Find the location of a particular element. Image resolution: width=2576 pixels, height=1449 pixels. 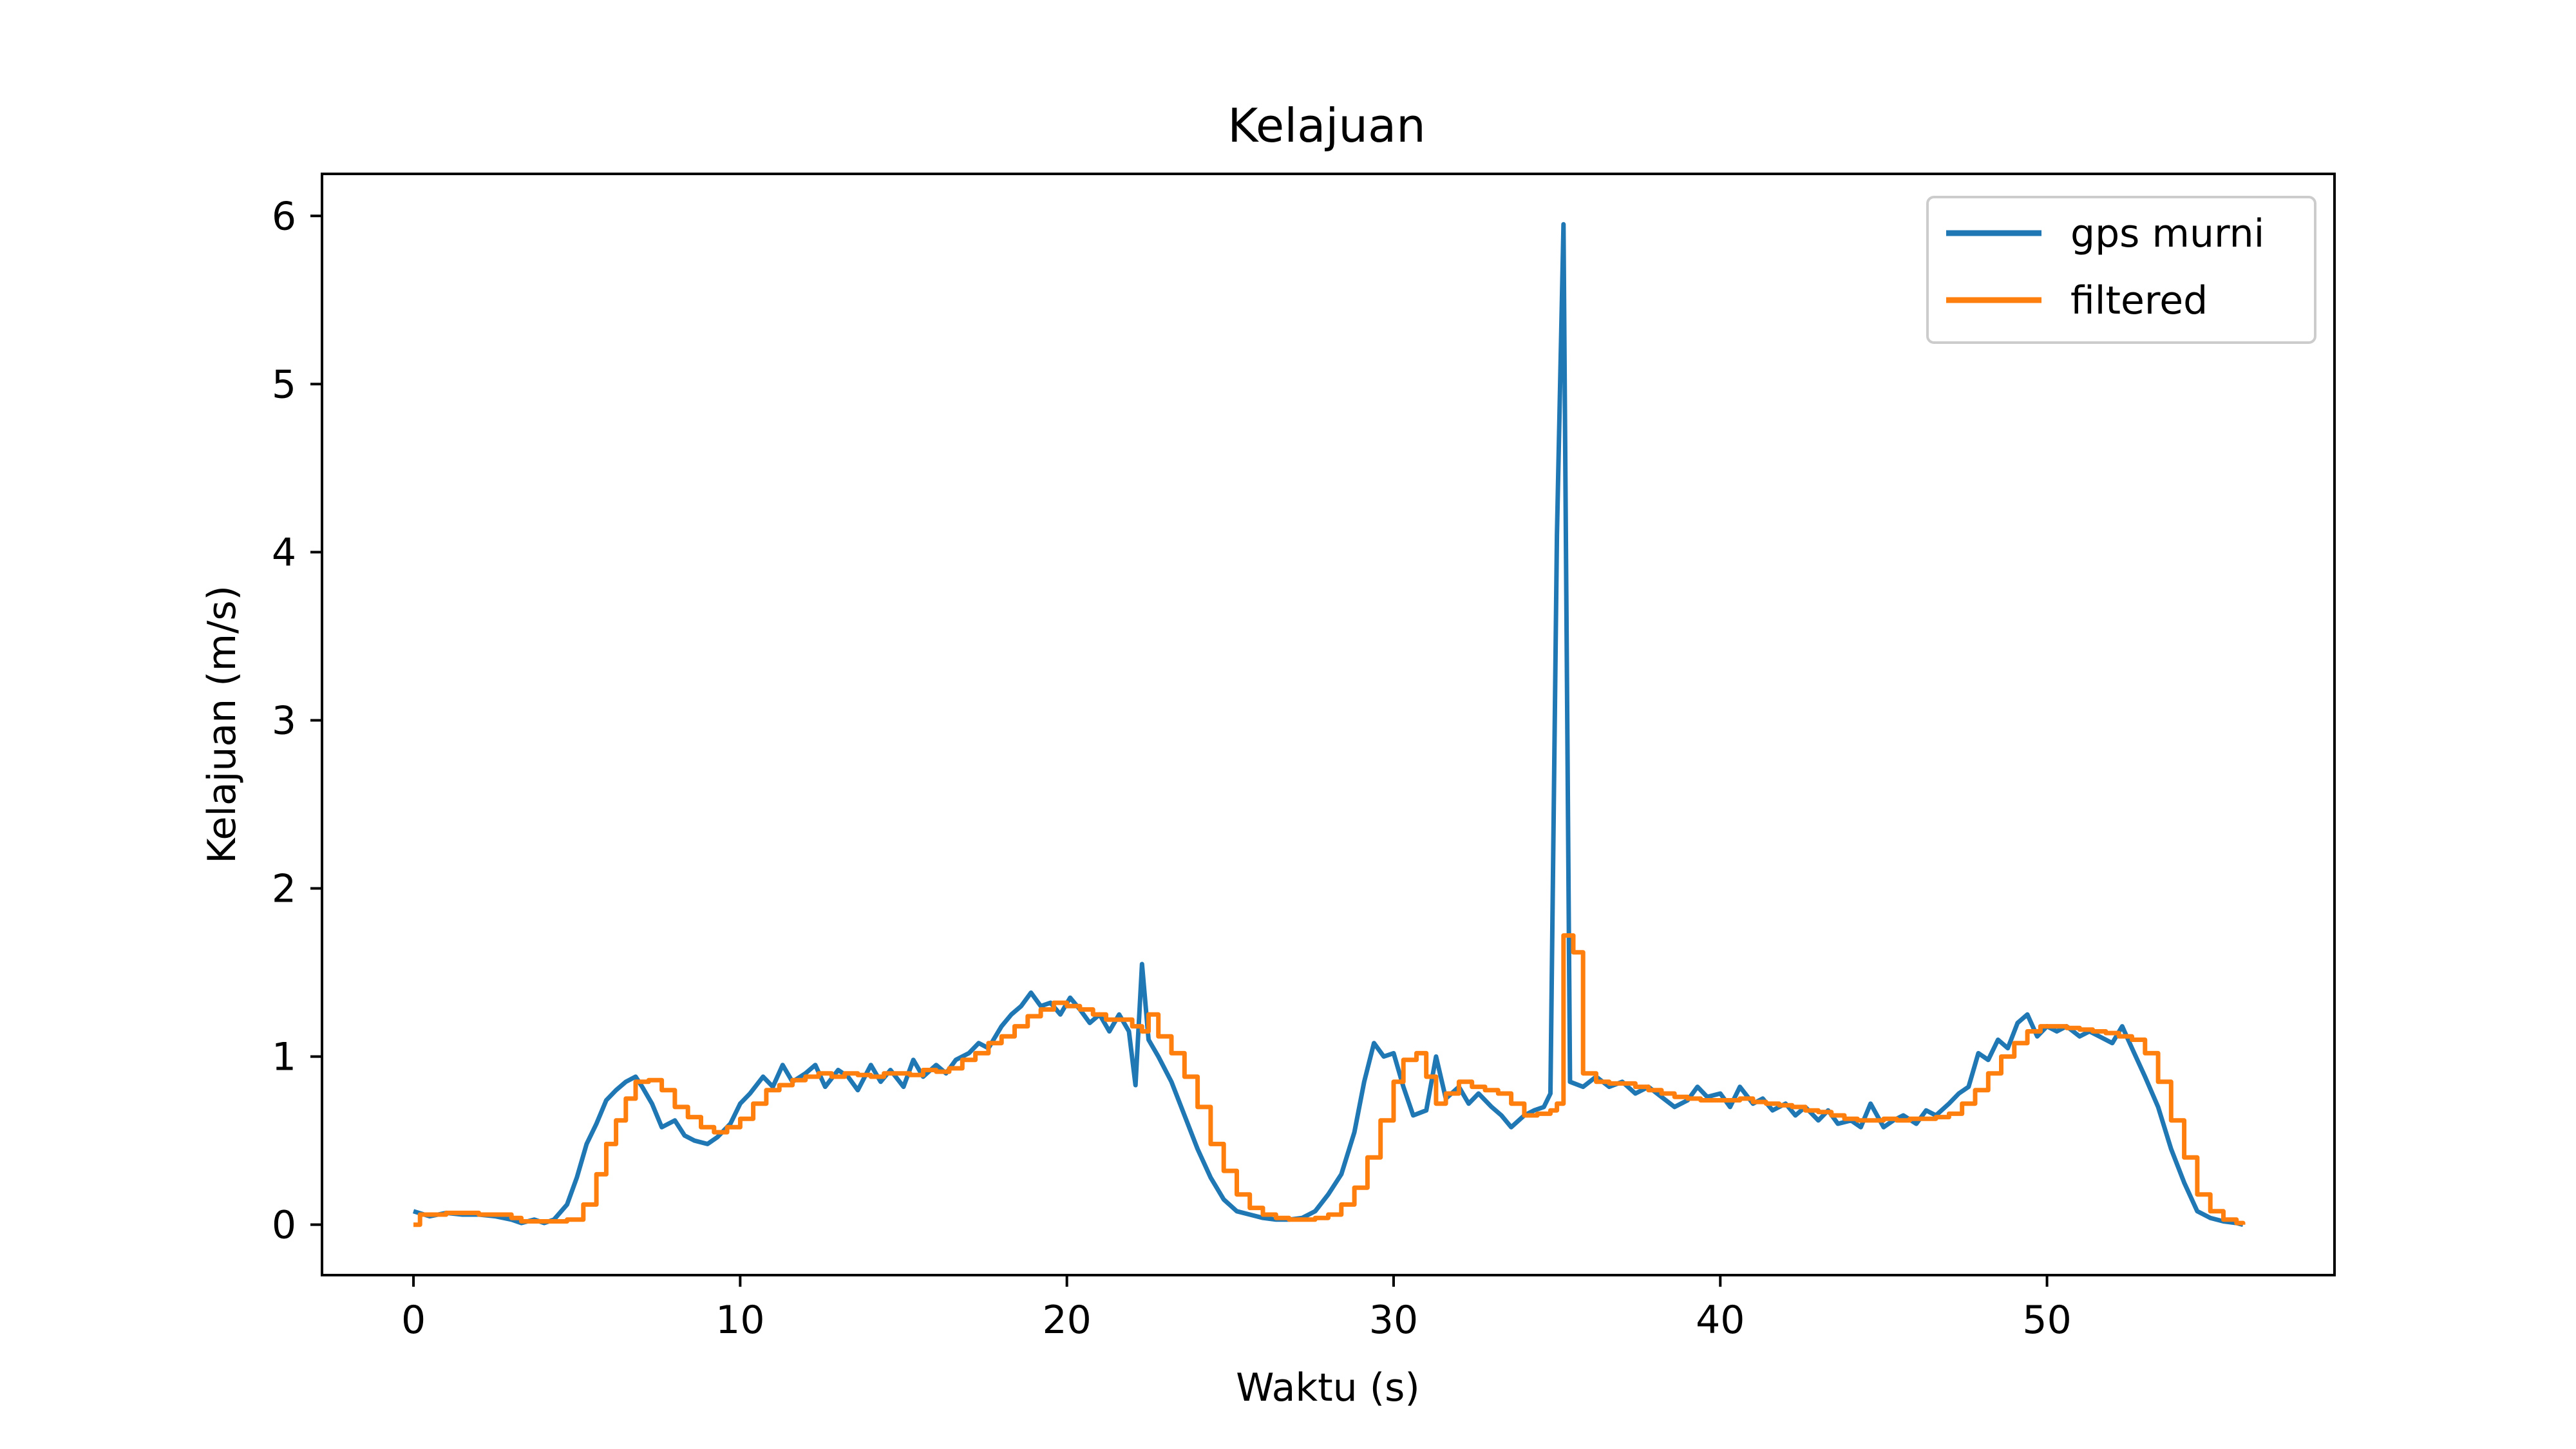

y-tick-label: 2 is located at coordinates (284, 889).